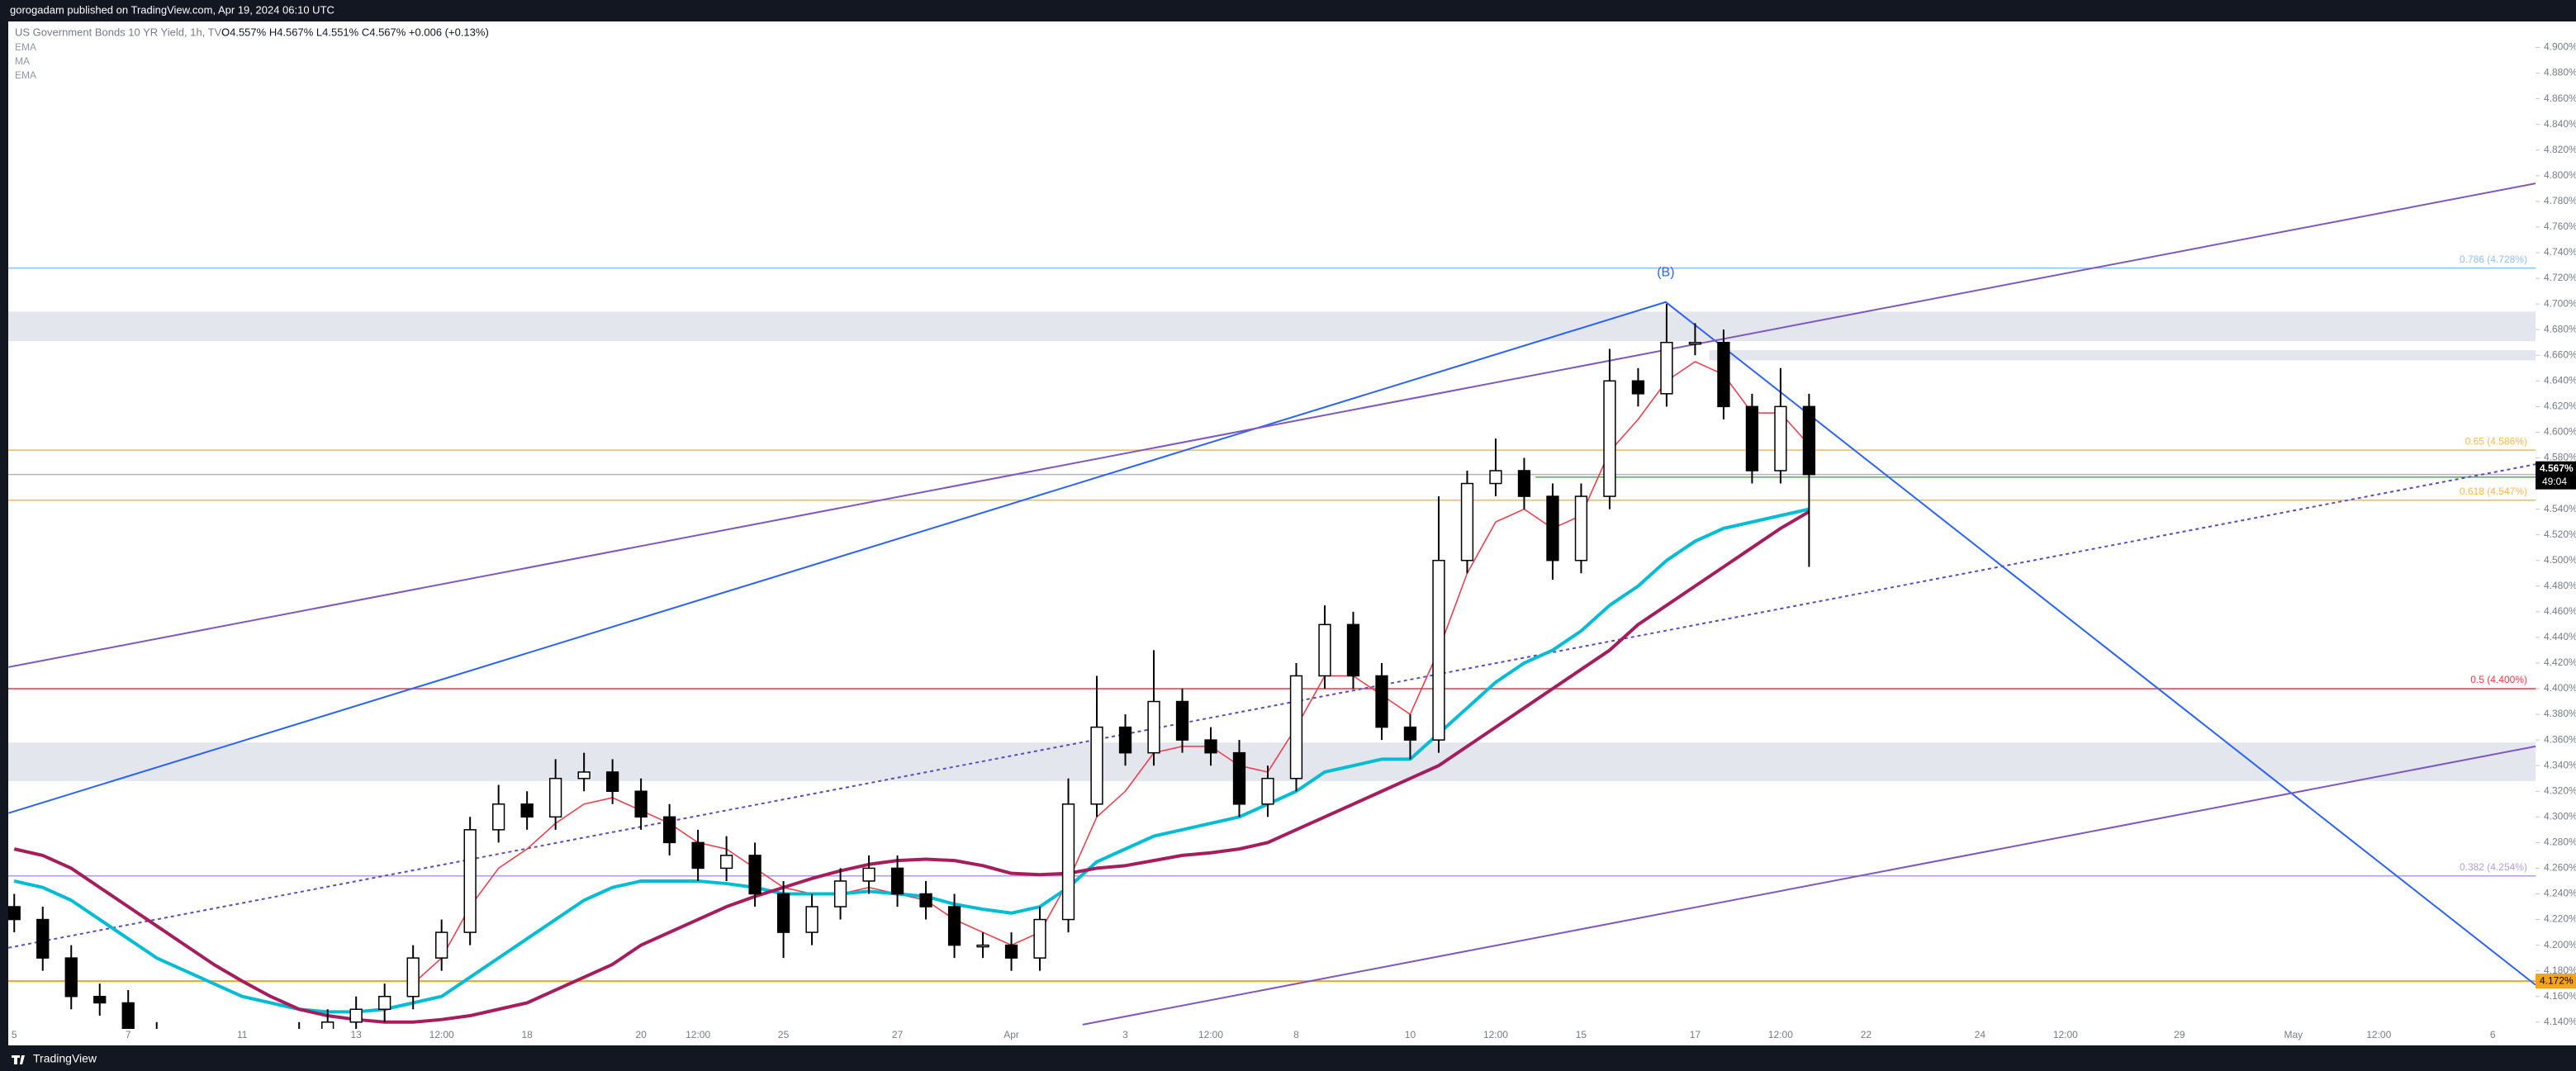 The width and height of the screenshot is (2576, 1071). I want to click on logo, so click(18, 1059).